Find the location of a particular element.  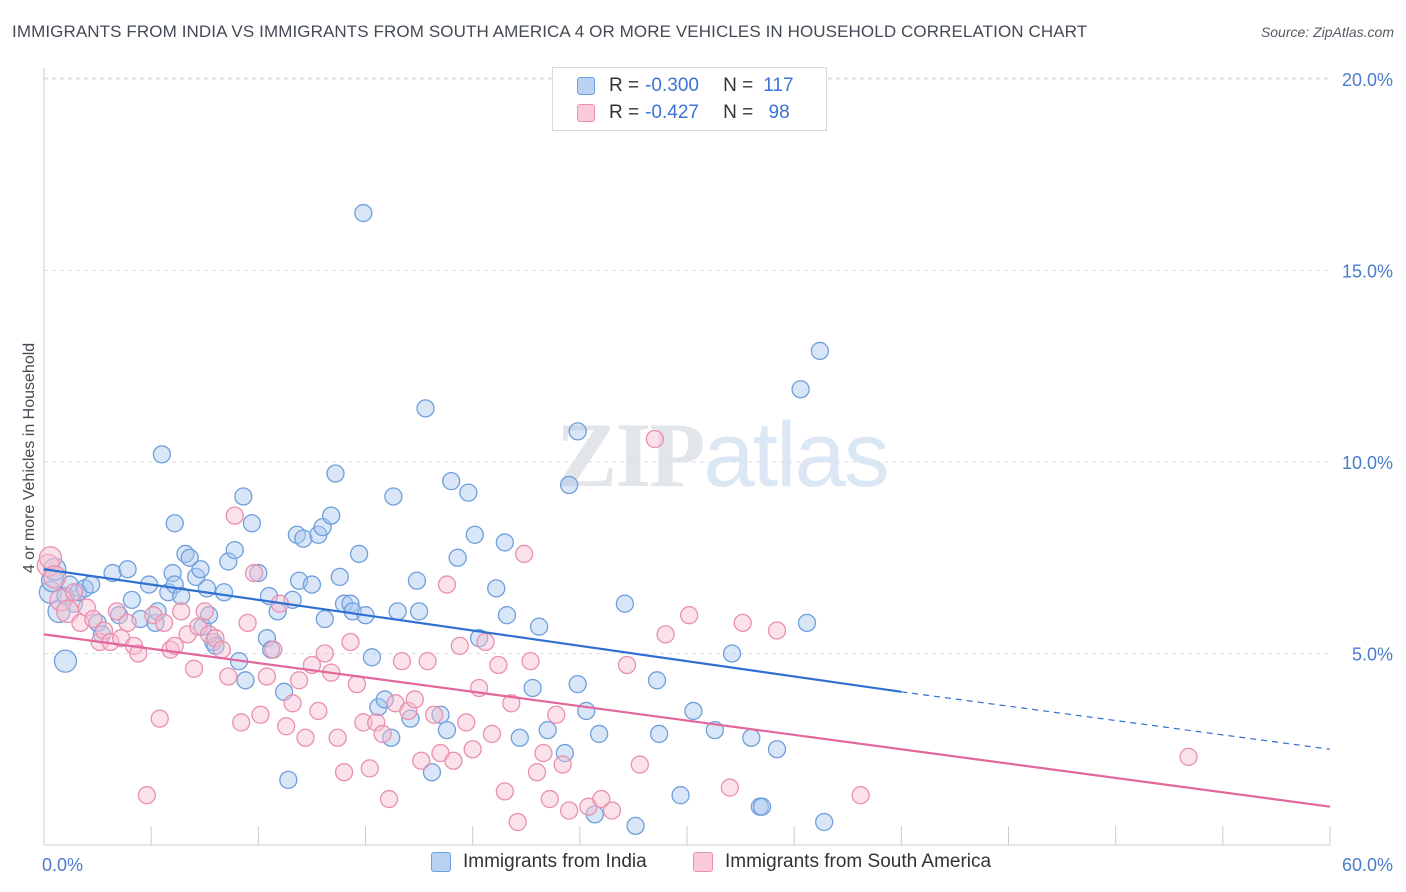

legend-r-value: -0.300 is located at coordinates (672, 85).